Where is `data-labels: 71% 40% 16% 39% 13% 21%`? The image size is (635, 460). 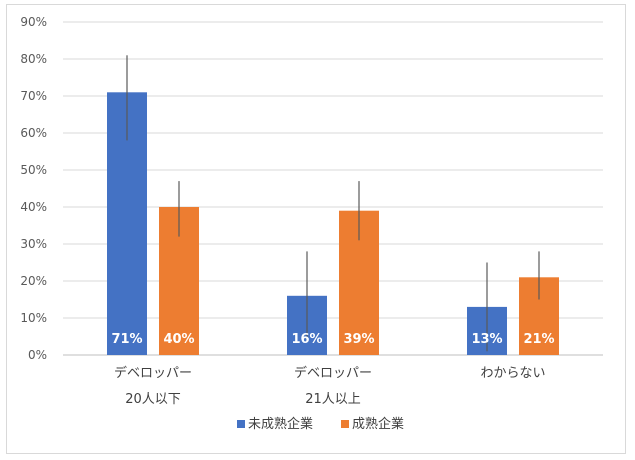 data-labels: 71% 40% 16% 39% 13% 21% is located at coordinates (332, 339).